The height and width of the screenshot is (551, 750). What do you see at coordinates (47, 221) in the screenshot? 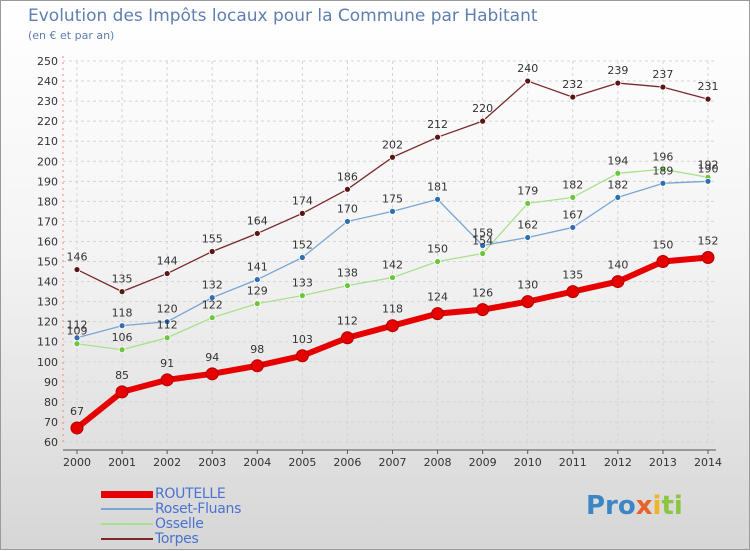
I see `y-tick-label: 170` at bounding box center [47, 221].